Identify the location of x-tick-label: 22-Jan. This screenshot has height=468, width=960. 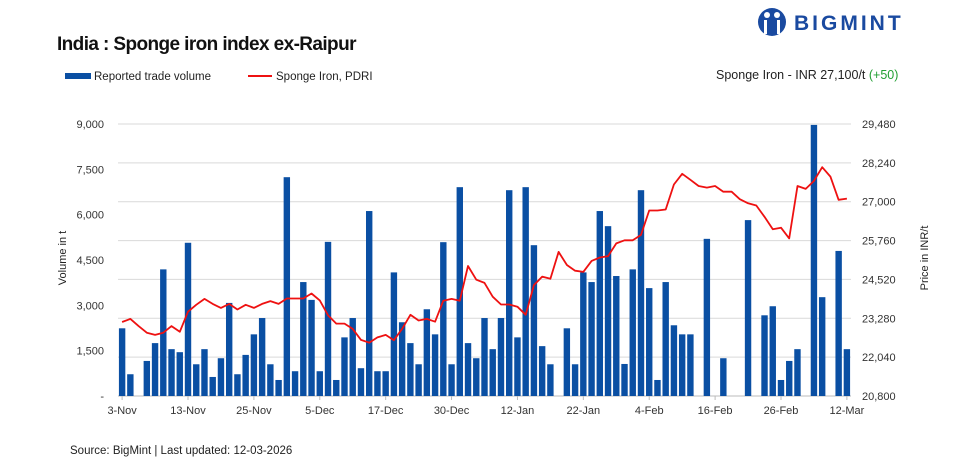
(584, 411).